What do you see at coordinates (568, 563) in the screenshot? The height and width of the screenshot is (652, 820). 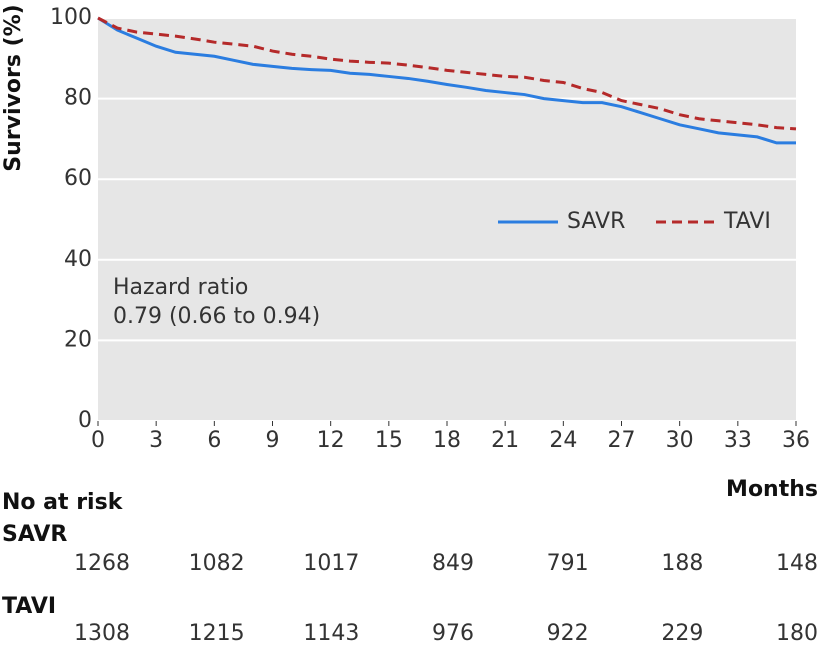 I see `risk-count: 791` at bounding box center [568, 563].